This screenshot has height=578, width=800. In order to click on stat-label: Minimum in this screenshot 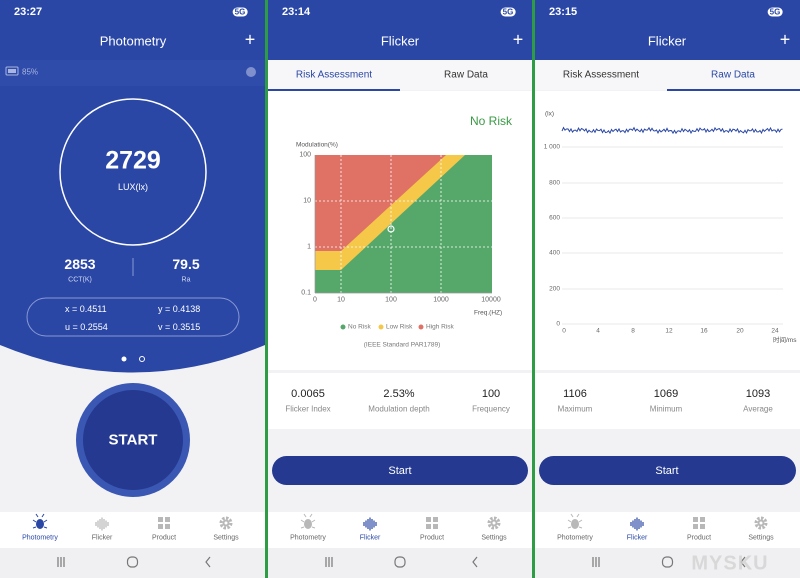, I will do `click(666, 409)`.